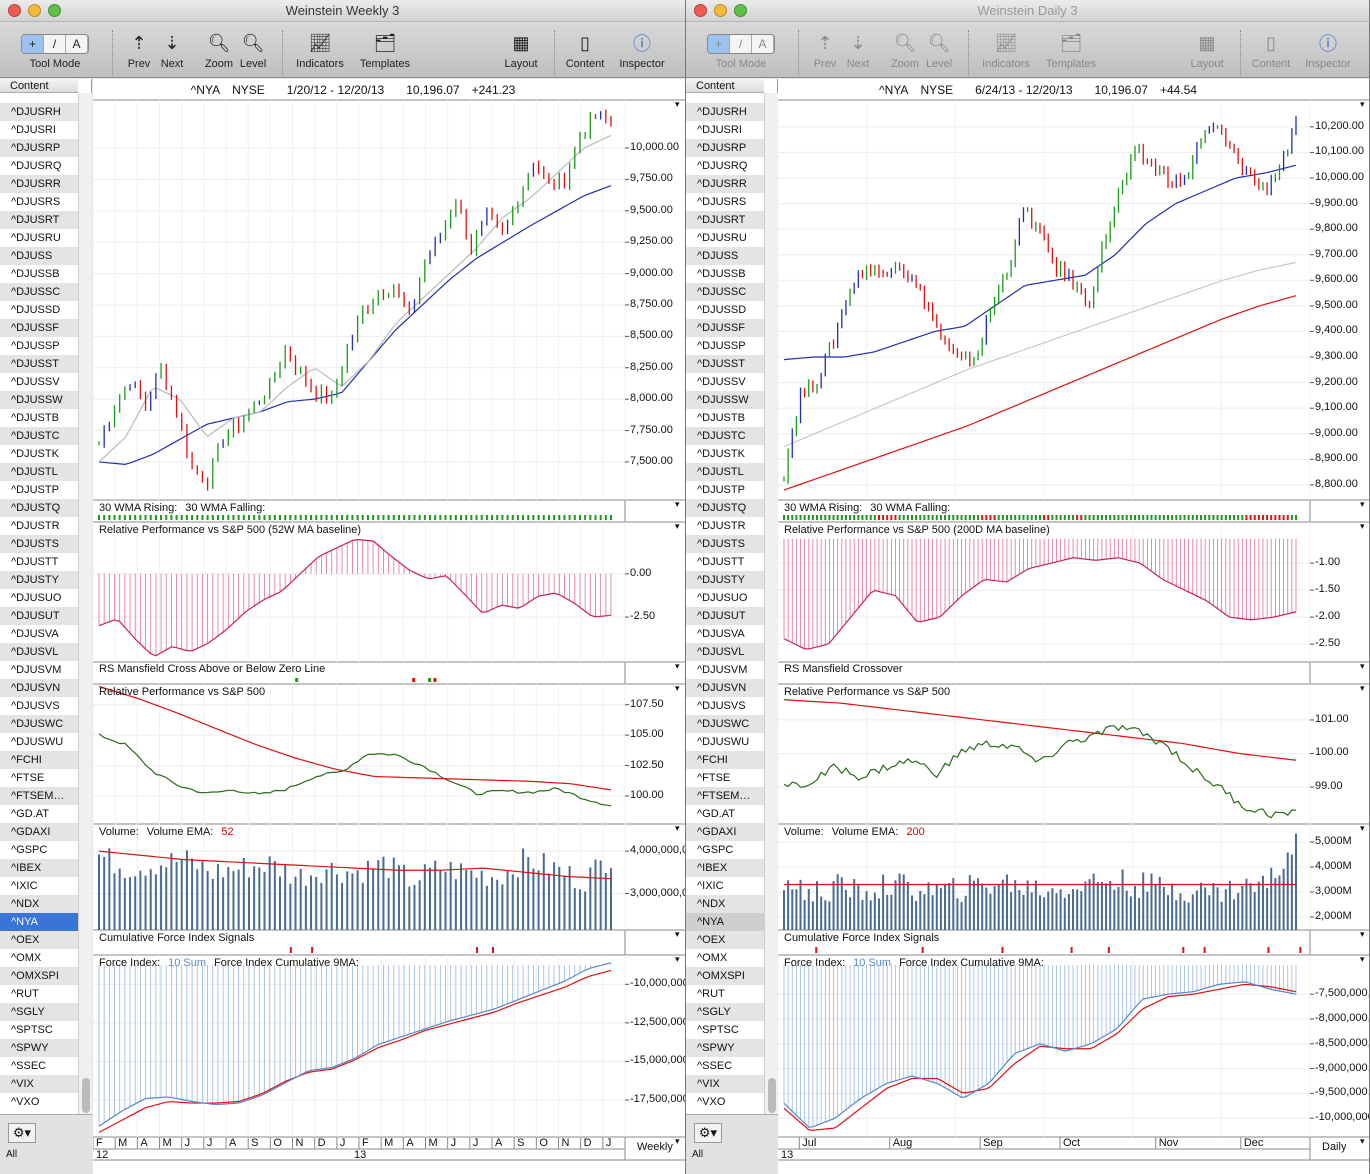 This screenshot has width=1370, height=1174. I want to click on symbol-list-item: ^DJUSSP, so click(721, 346).